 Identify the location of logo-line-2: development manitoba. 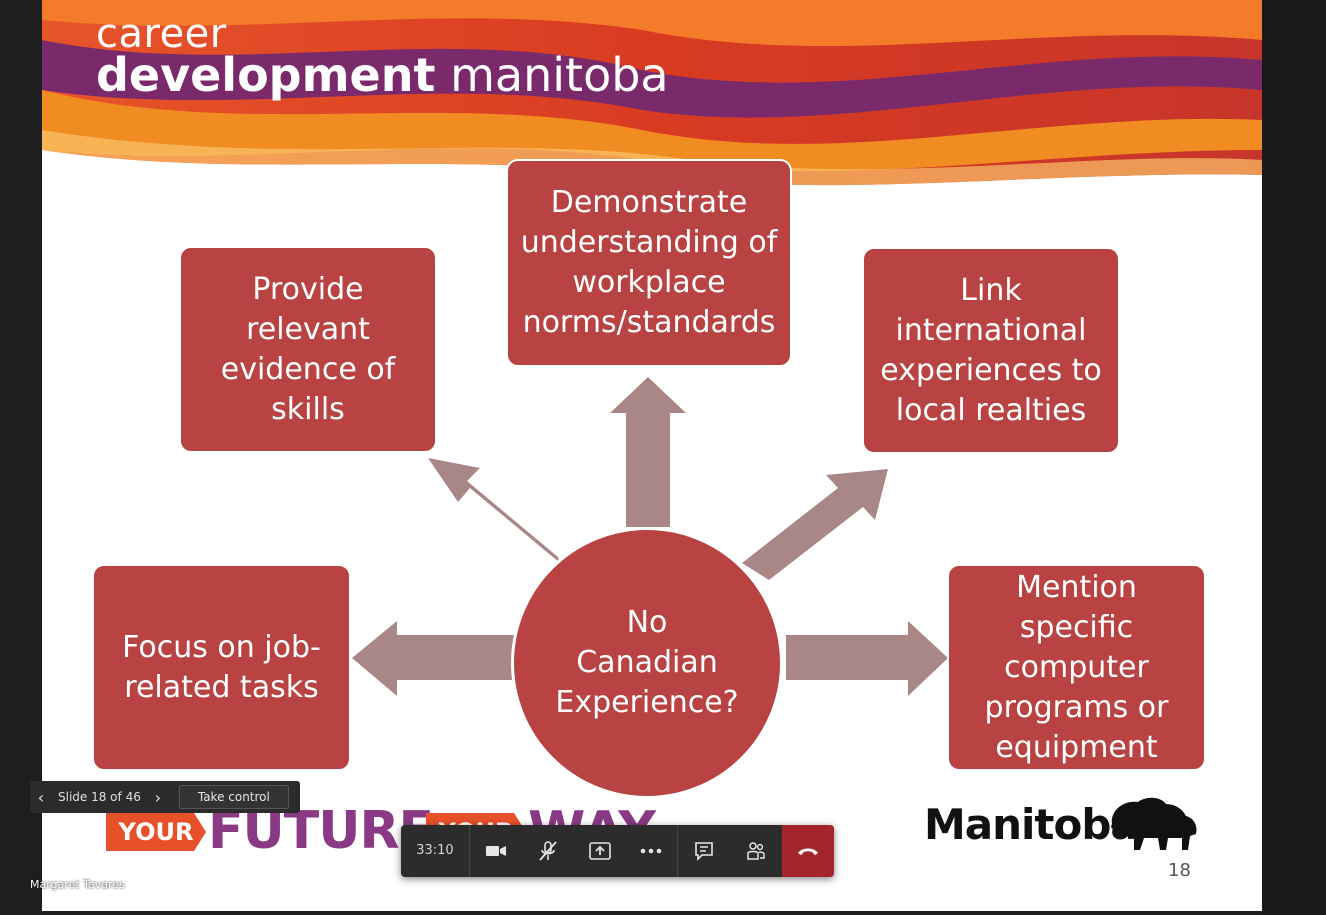
(382, 75).